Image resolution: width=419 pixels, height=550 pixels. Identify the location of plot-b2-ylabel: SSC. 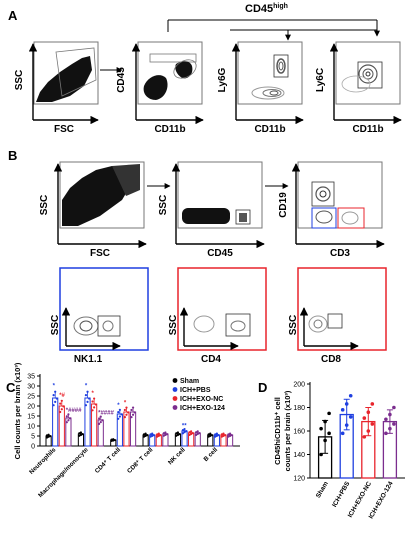
(163, 205).